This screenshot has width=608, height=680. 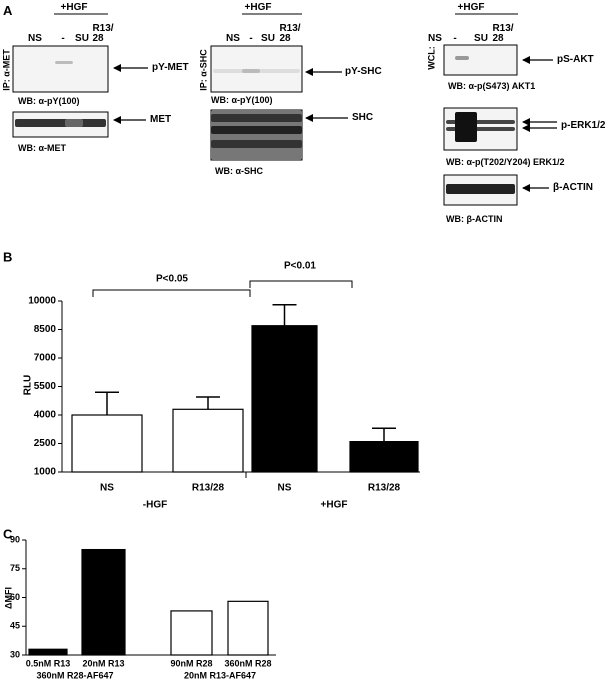 I want to click on group-label: 360nM R28-AF647, so click(x=74, y=675).